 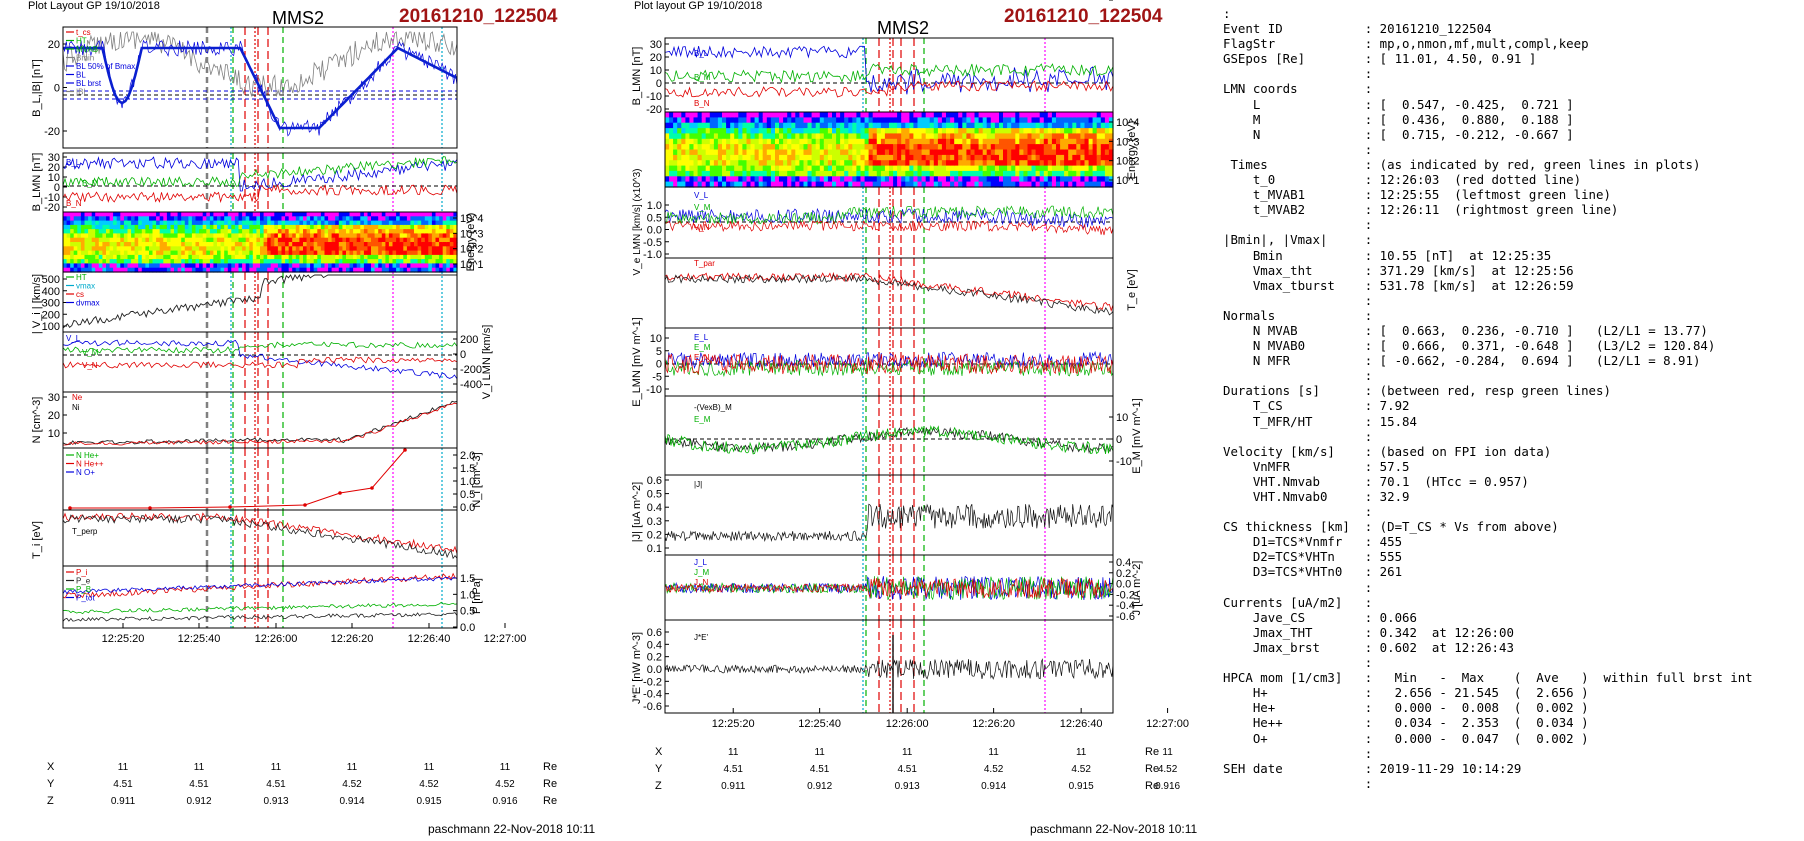 I want to click on middle-panel-frame, so click(x=889, y=293).